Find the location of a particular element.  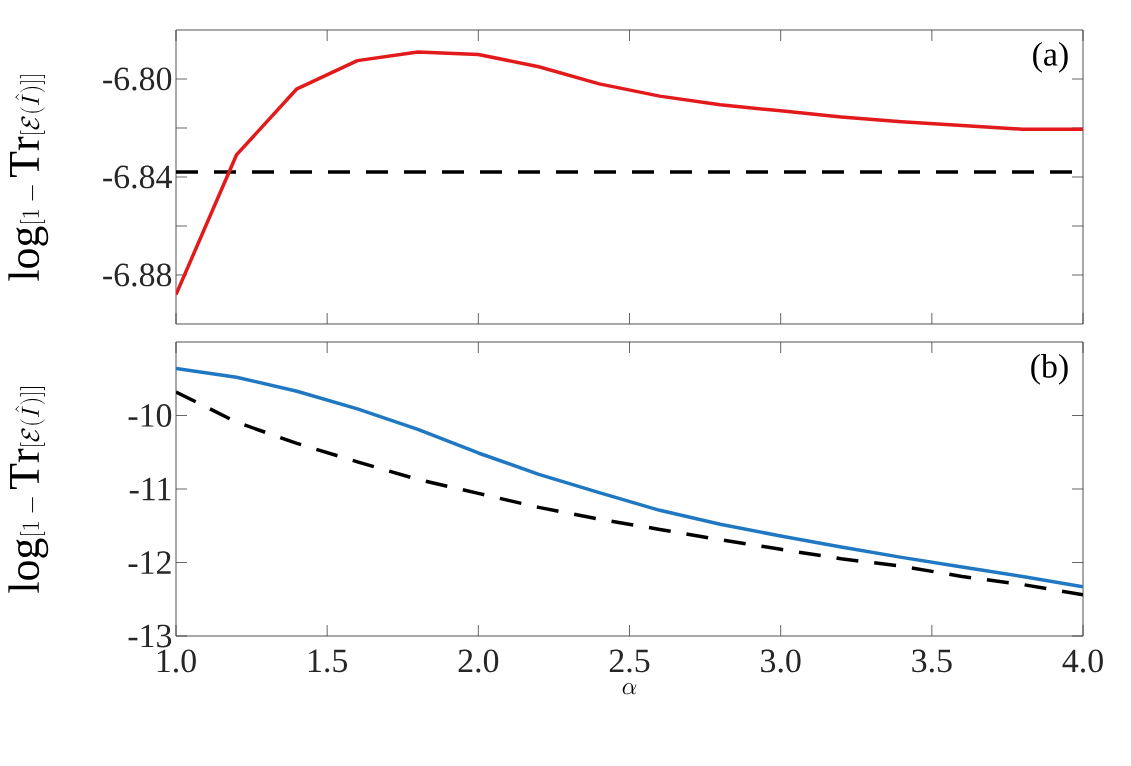

annotation: (b) is located at coordinates (1049, 369).